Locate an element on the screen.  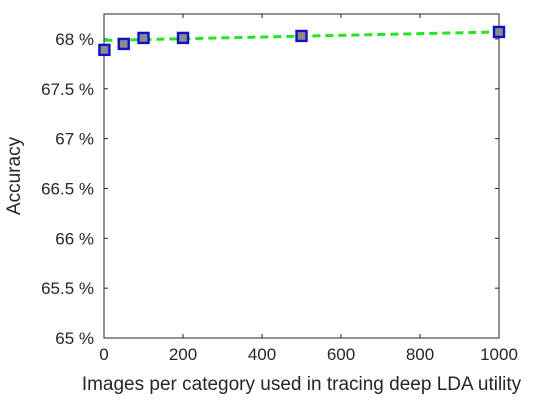
y-tick-label: 65.5 % is located at coordinates (67, 288).